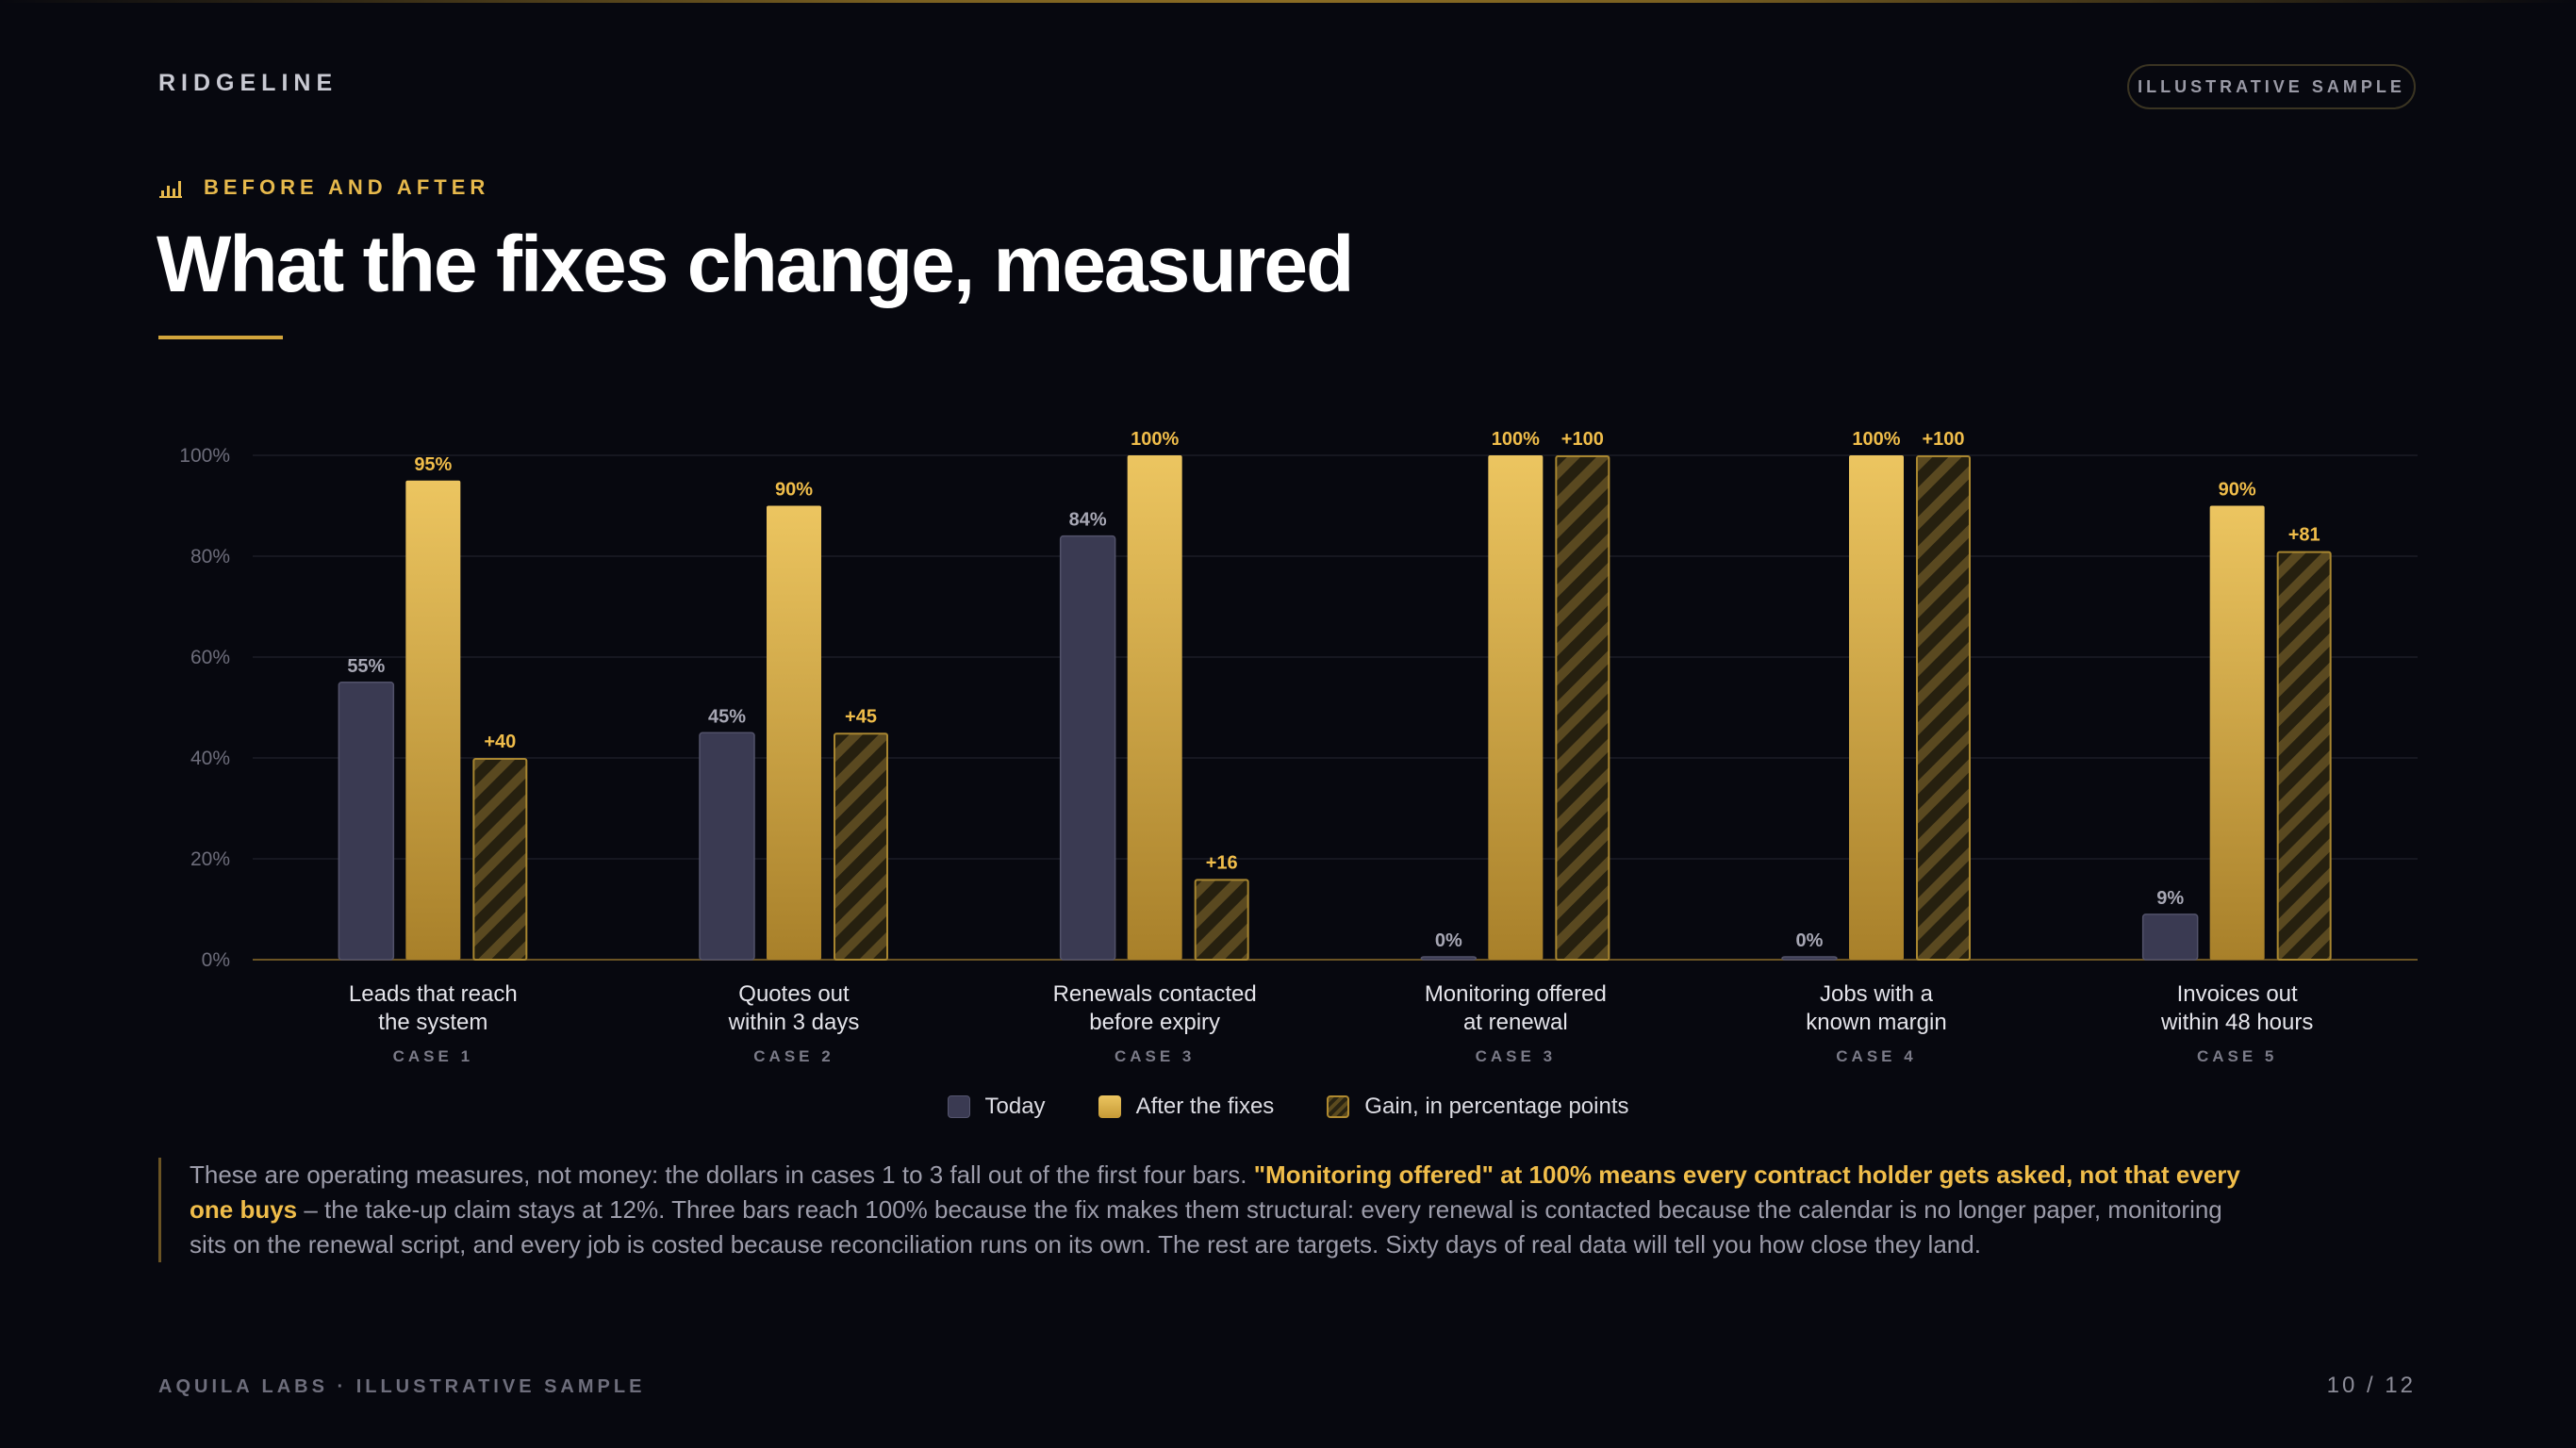  What do you see at coordinates (248, 83) in the screenshot?
I see `brand-name: RIDGELINE` at bounding box center [248, 83].